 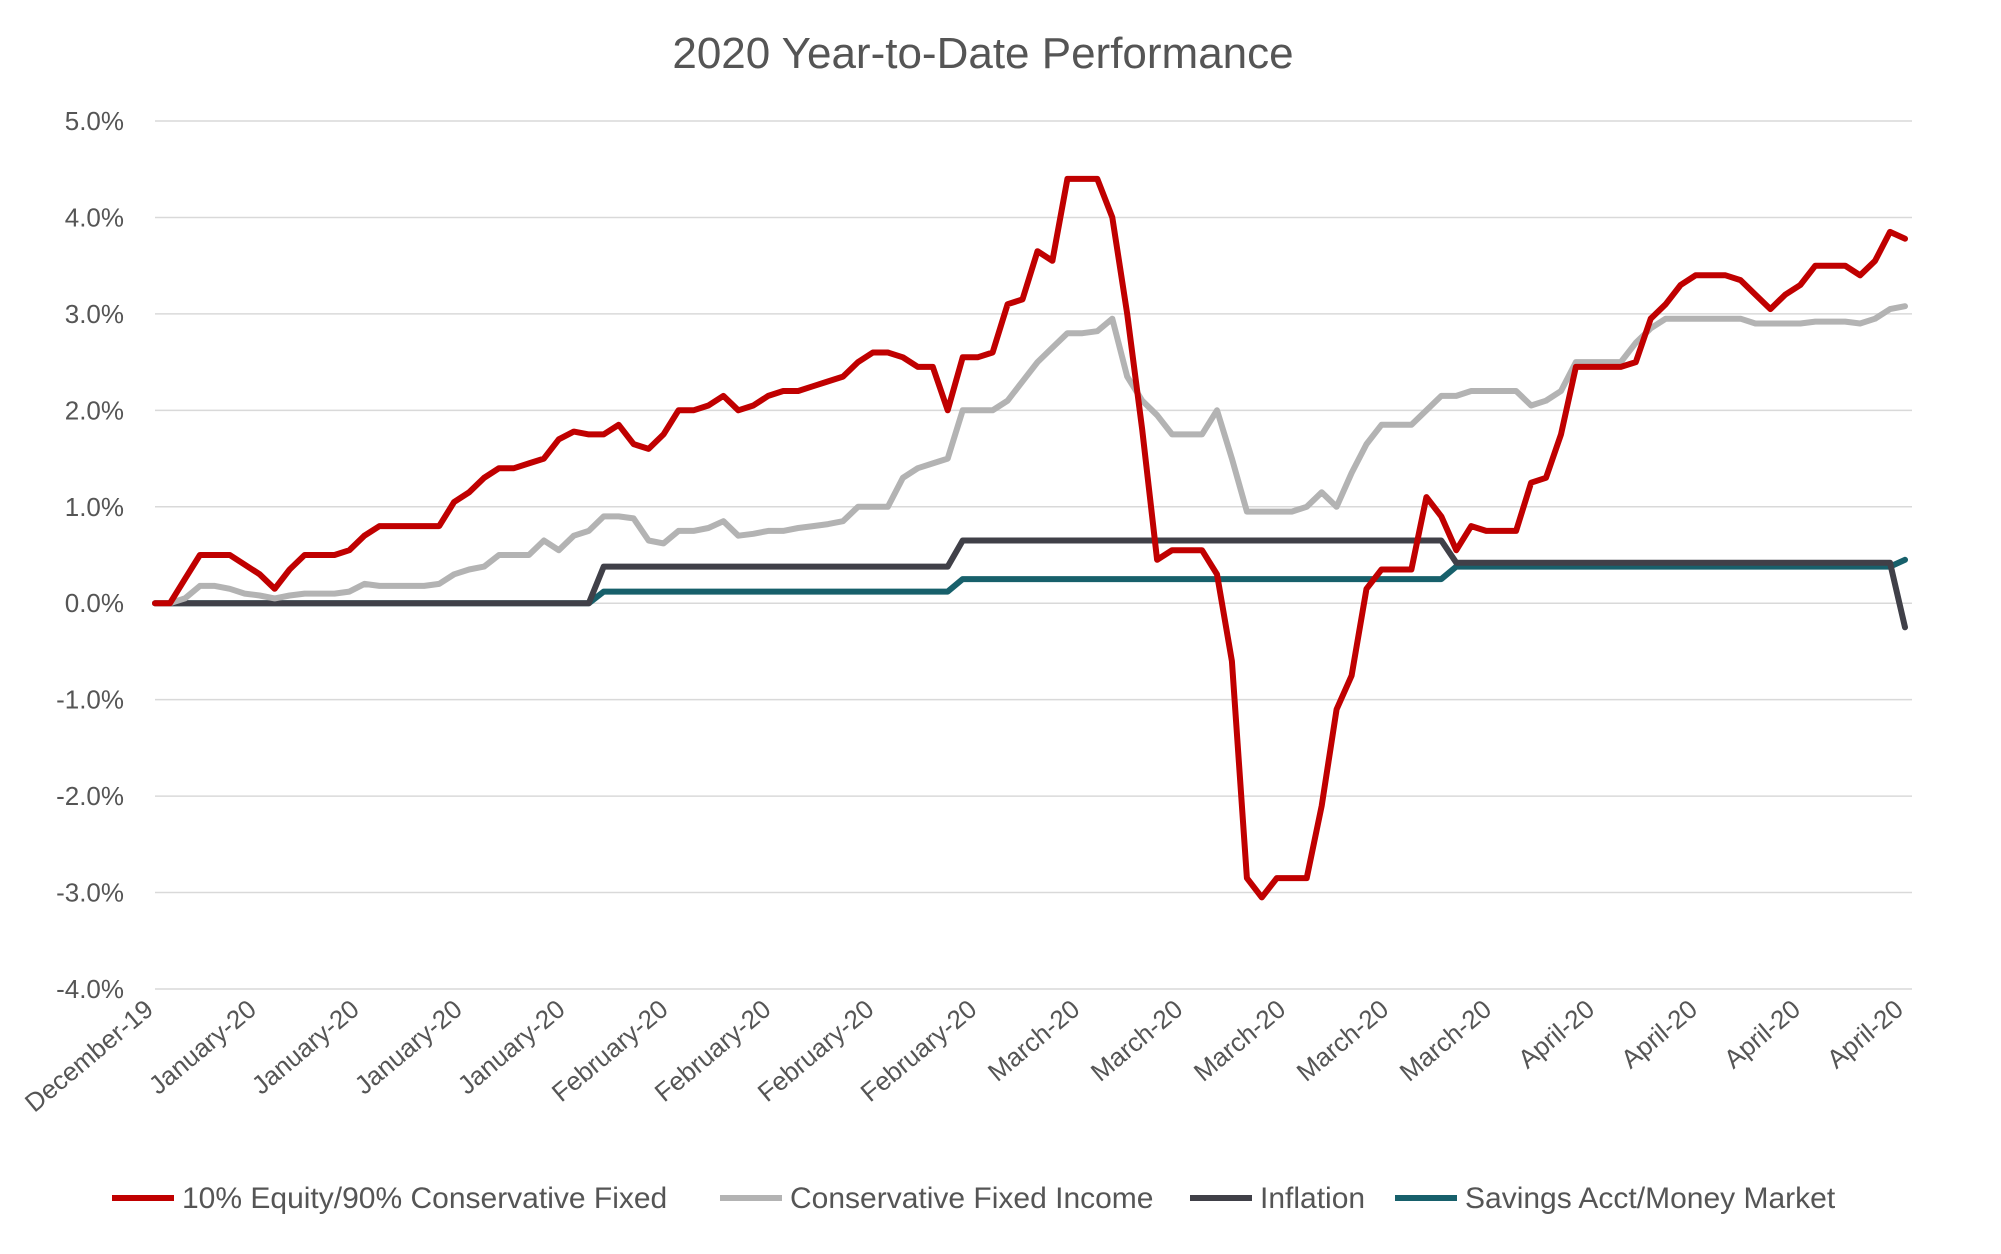 I want to click on y-tick-label: -3.0%, so click(x=90, y=893).